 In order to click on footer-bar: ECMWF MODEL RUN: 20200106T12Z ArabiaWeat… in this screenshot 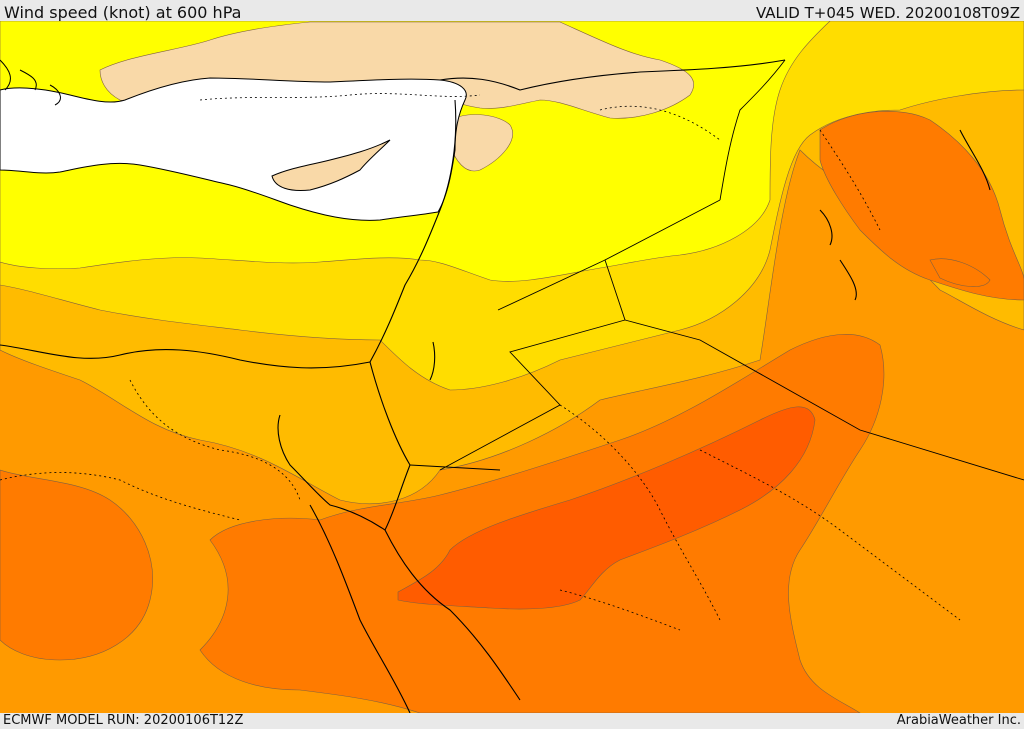, I will do `click(512, 721)`.